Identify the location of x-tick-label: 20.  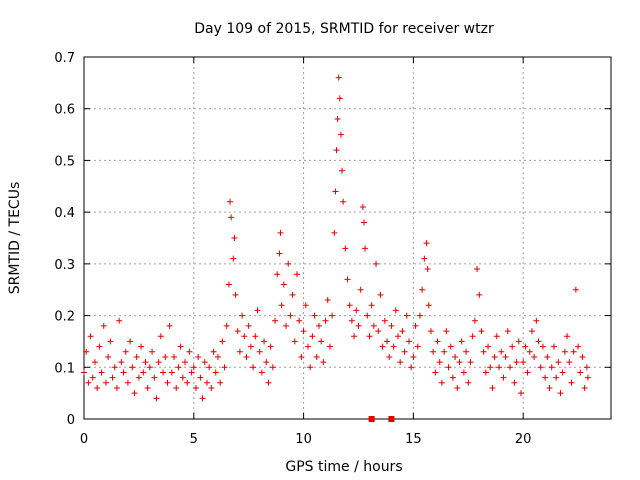
(523, 439).